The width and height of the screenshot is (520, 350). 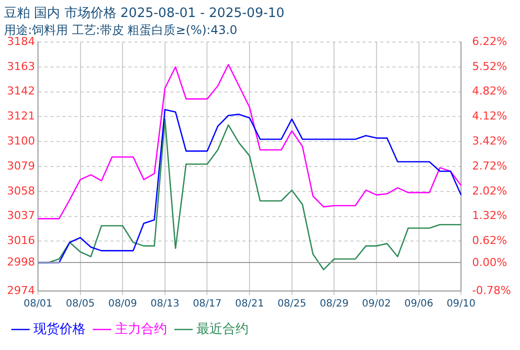 I want to click on x-tick-label: 08/29, so click(x=334, y=304).